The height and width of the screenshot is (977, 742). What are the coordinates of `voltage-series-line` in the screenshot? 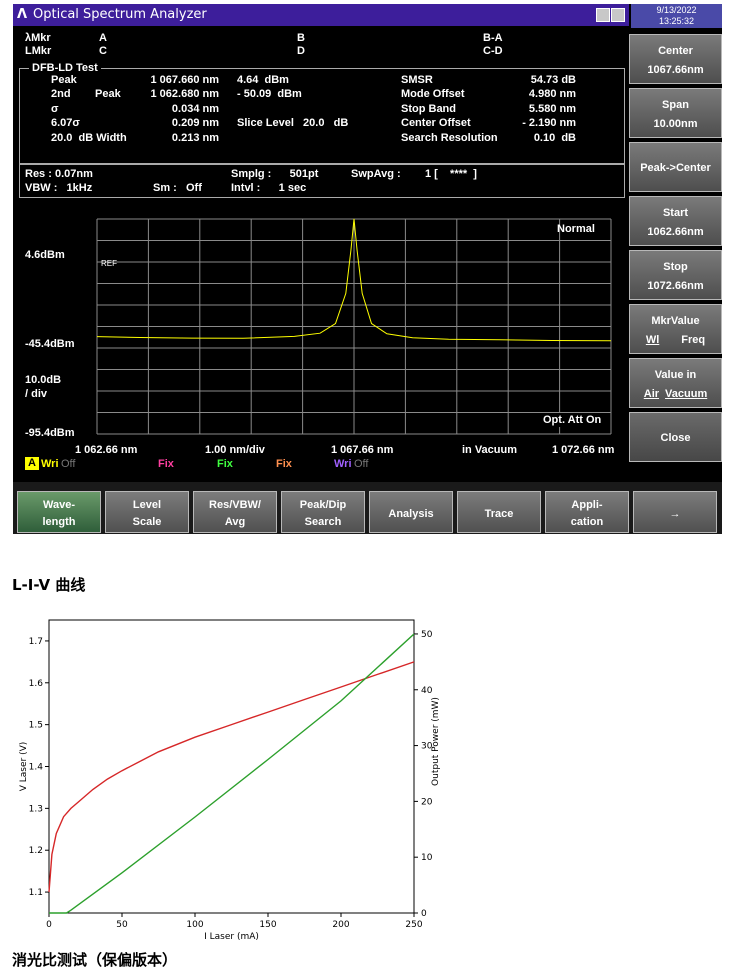 It's located at (231, 777).